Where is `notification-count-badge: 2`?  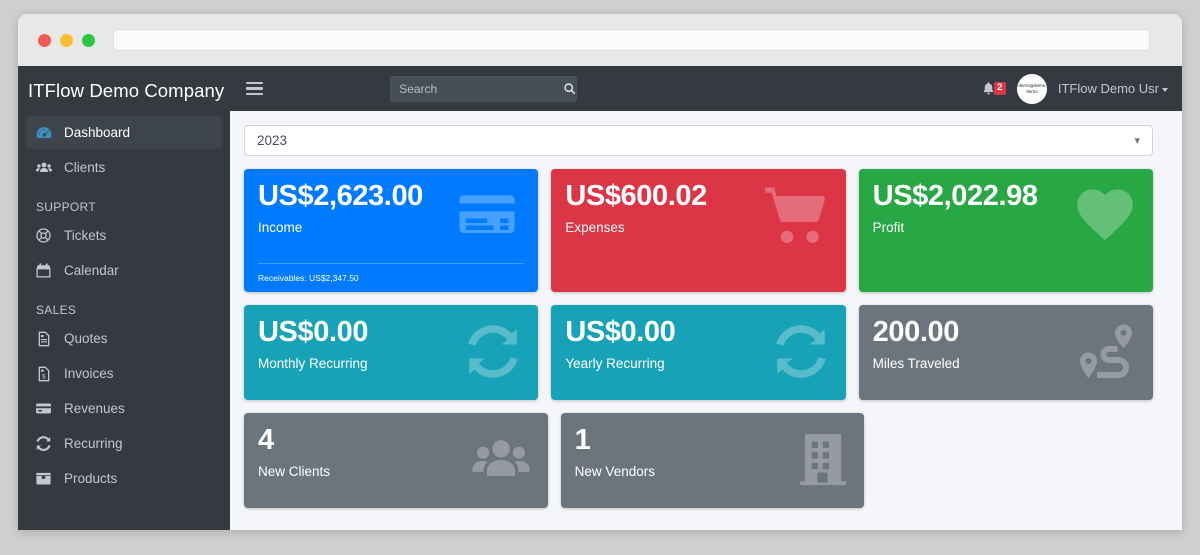 notification-count-badge: 2 is located at coordinates (999, 88).